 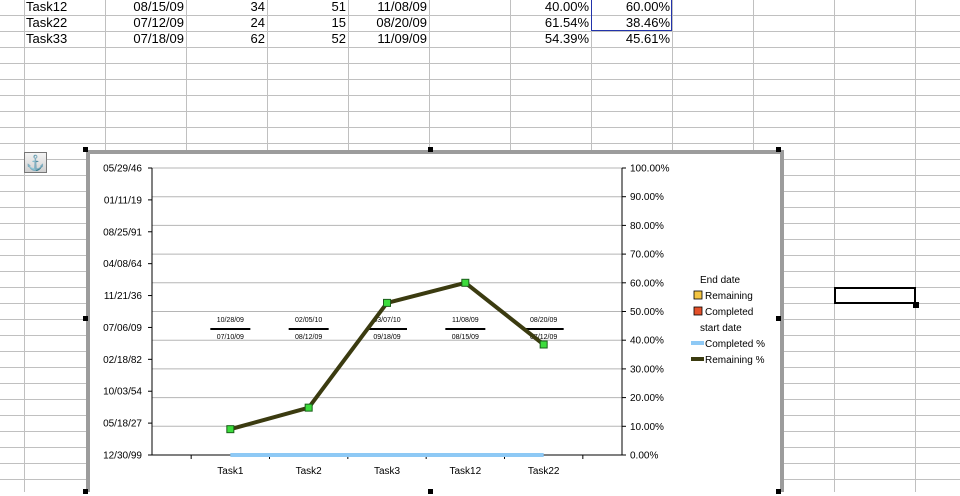 What do you see at coordinates (735, 344) in the screenshot?
I see `legend-label: Completed %` at bounding box center [735, 344].